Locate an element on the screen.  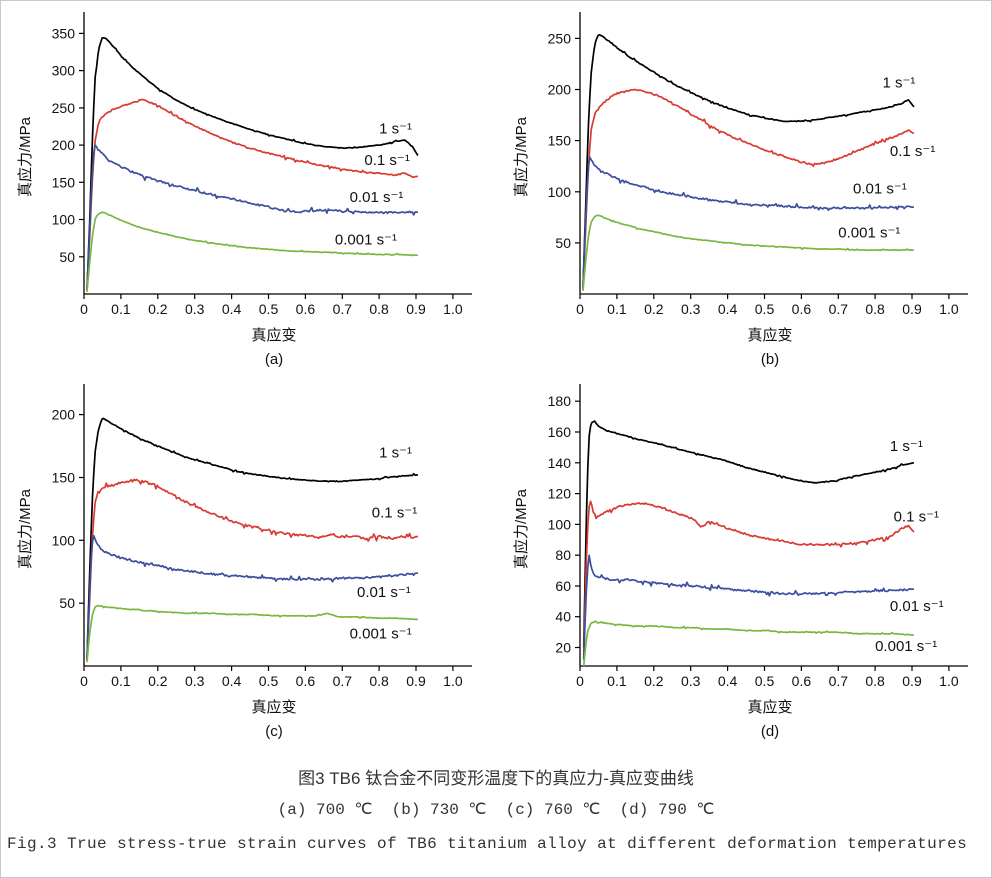
y-tick-label: 50 is located at coordinates (67, 257).